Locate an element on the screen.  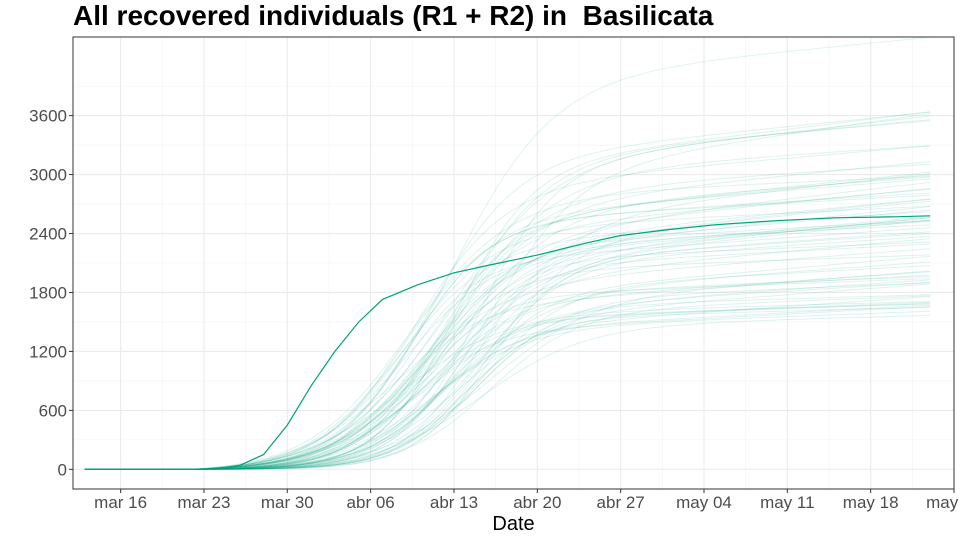
x-tick-label: may 11 is located at coordinates (787, 502).